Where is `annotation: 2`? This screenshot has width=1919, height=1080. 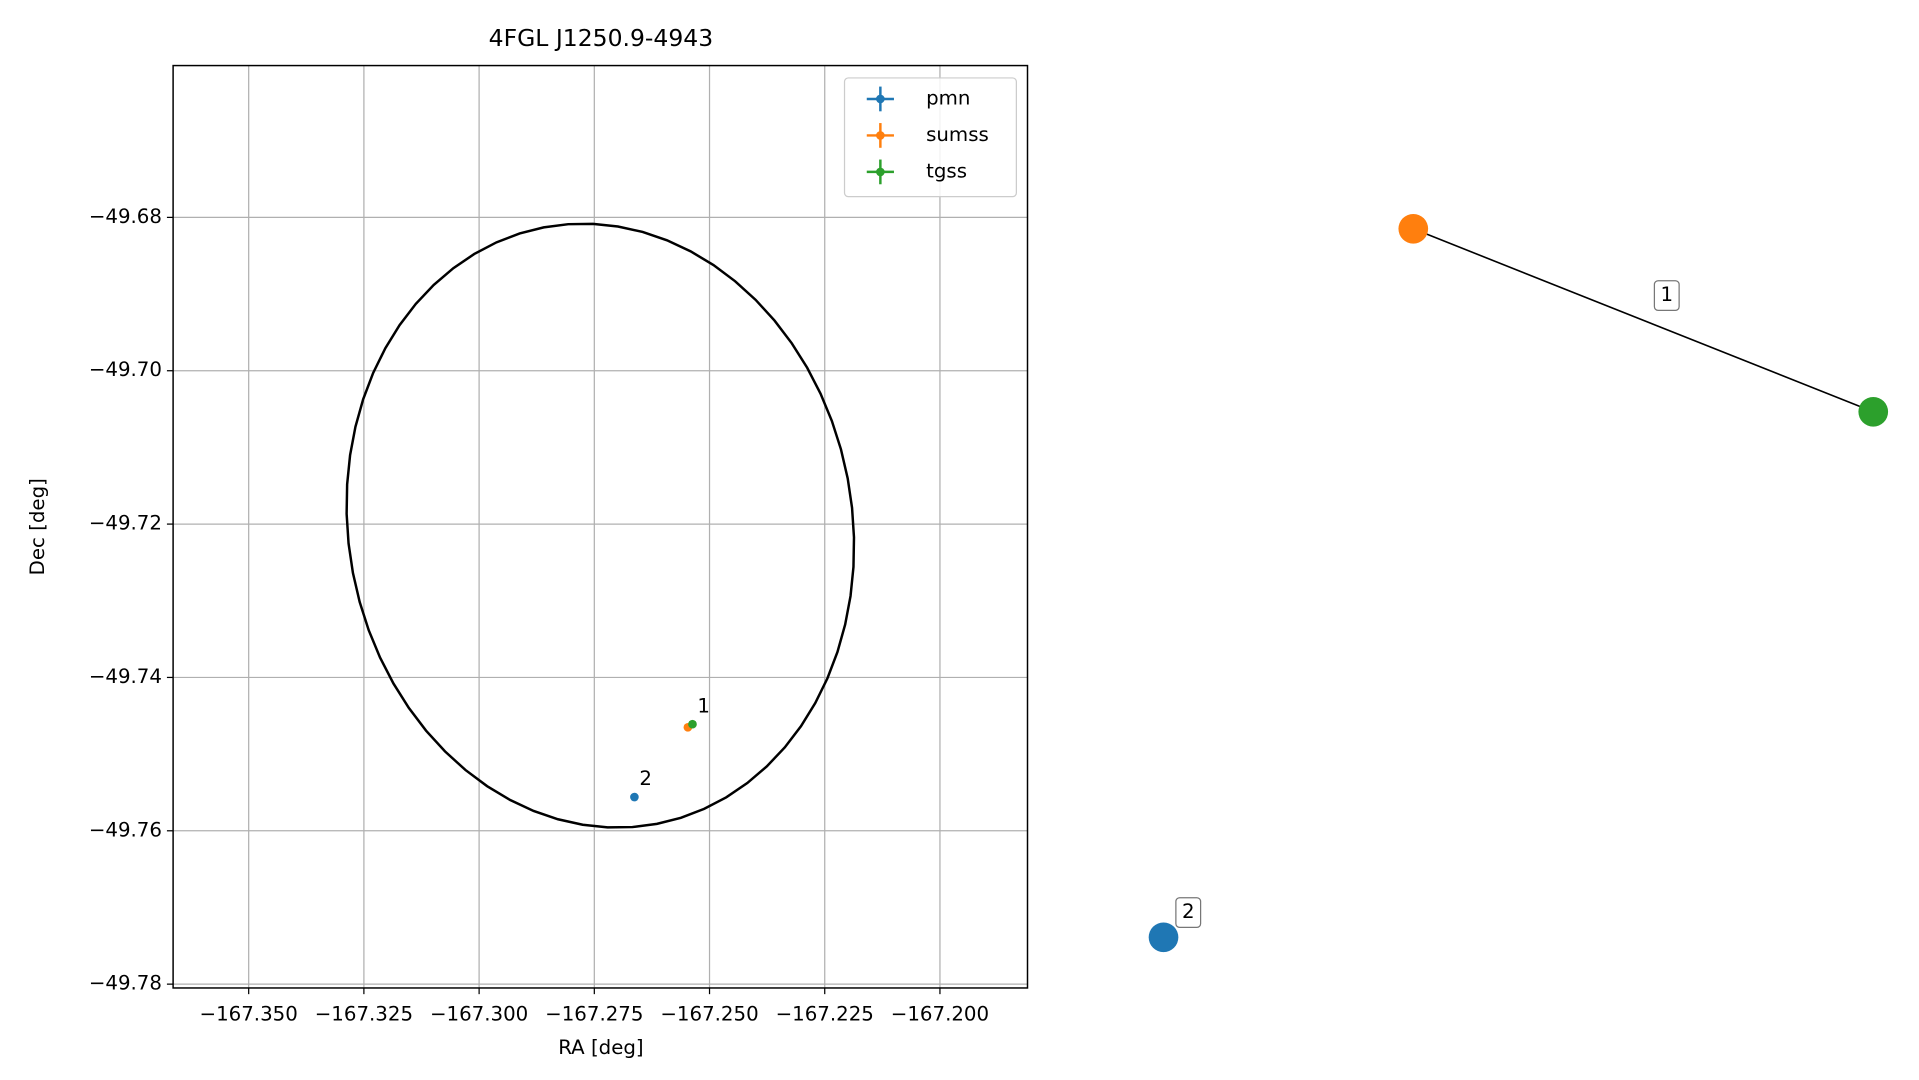 annotation: 2 is located at coordinates (645, 778).